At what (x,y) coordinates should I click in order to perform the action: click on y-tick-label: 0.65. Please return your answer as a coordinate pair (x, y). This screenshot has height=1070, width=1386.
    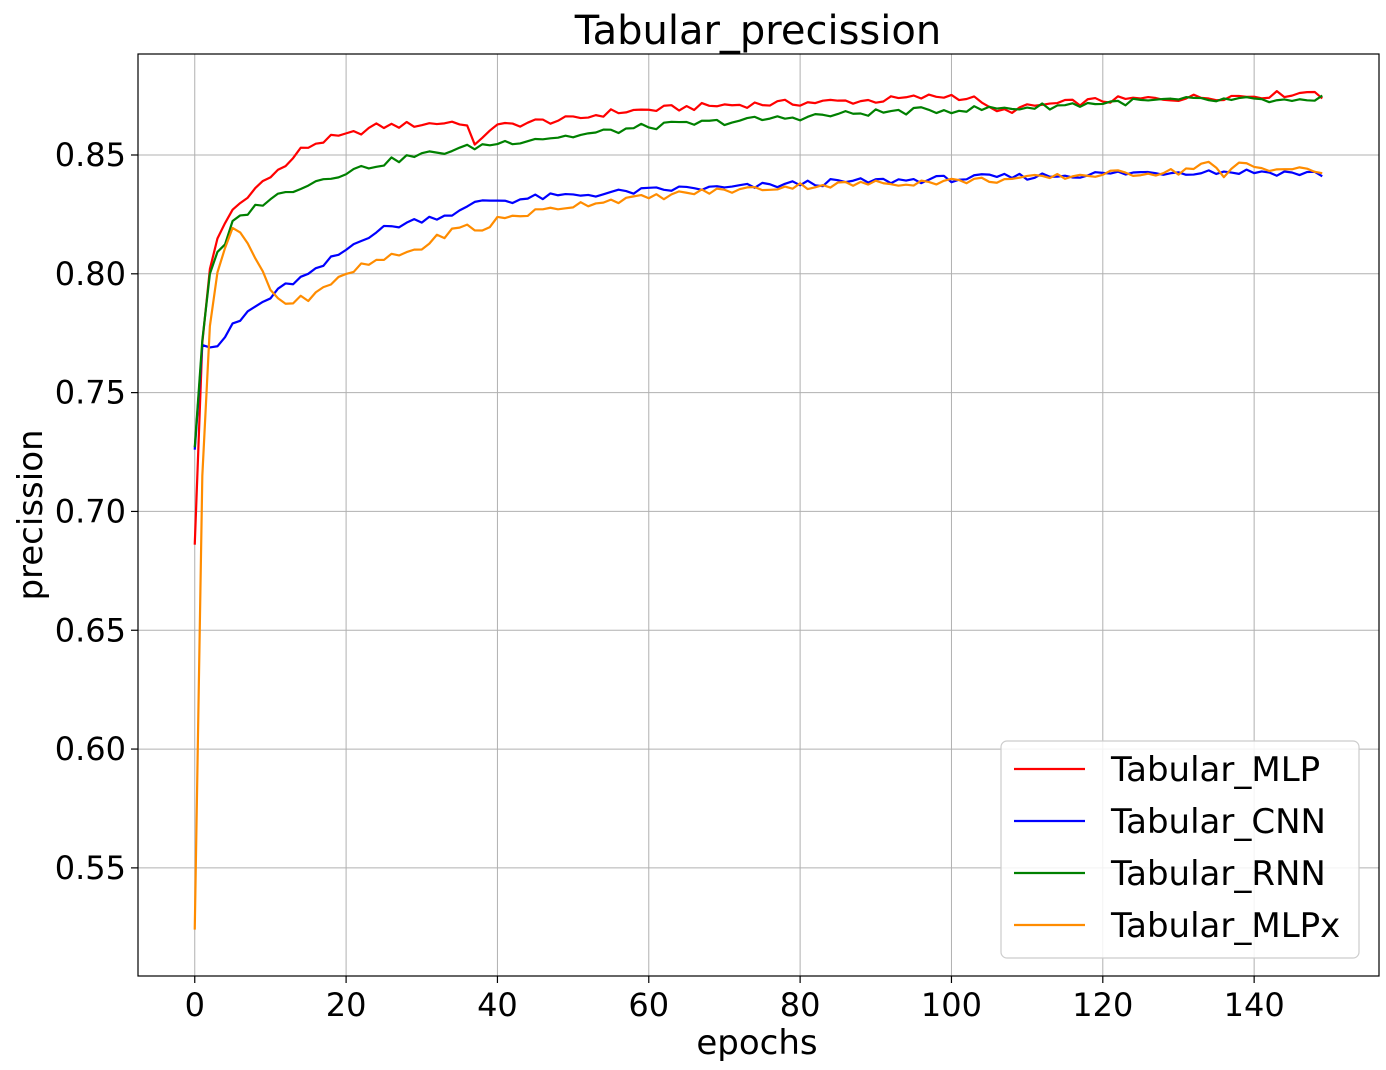
    Looking at the image, I should click on (90, 630).